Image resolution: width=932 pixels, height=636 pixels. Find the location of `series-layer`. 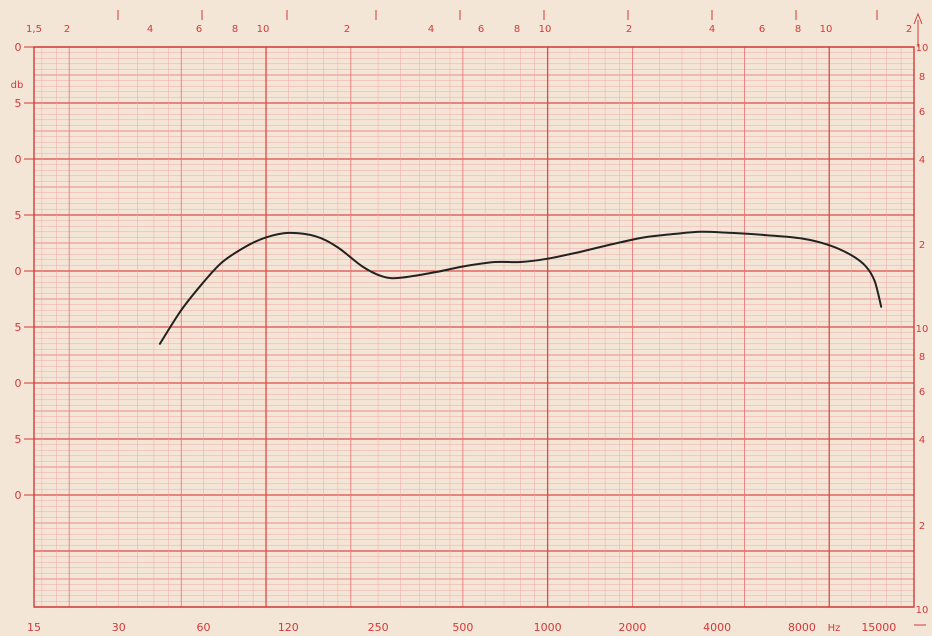

series-layer is located at coordinates (520, 287).